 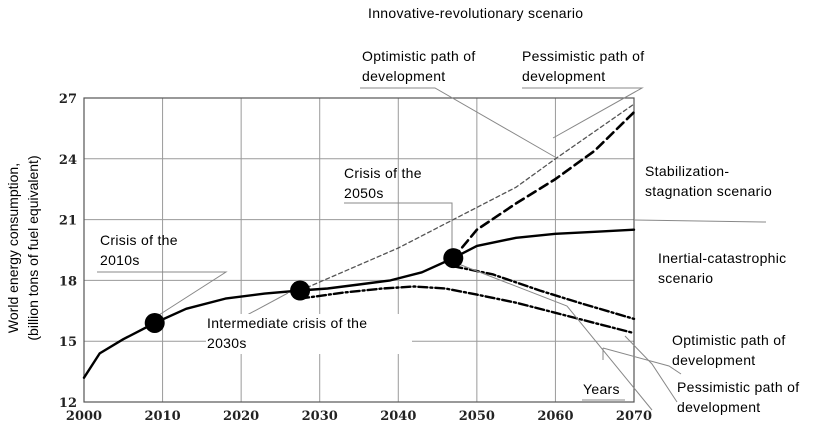 What do you see at coordinates (708, 191) in the screenshot?
I see `annotation-stabilization-stagnation-line-2: stagnation scenario` at bounding box center [708, 191].